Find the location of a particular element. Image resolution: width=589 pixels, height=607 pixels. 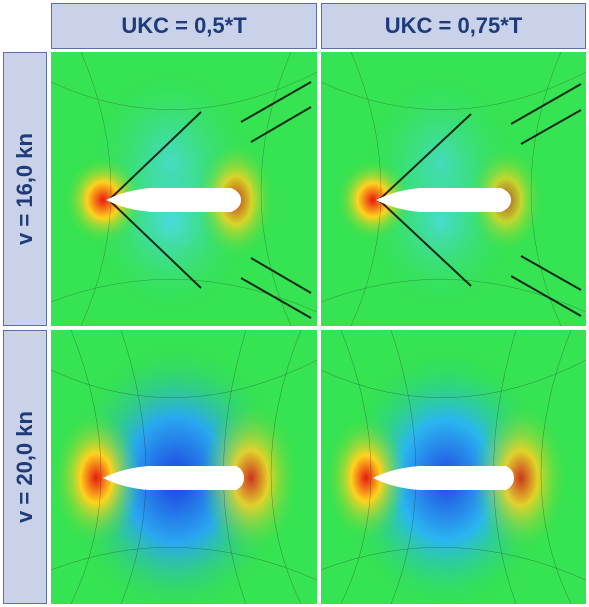

column-header-ukc-0-75: UKC = 0,75*T is located at coordinates (453, 26).